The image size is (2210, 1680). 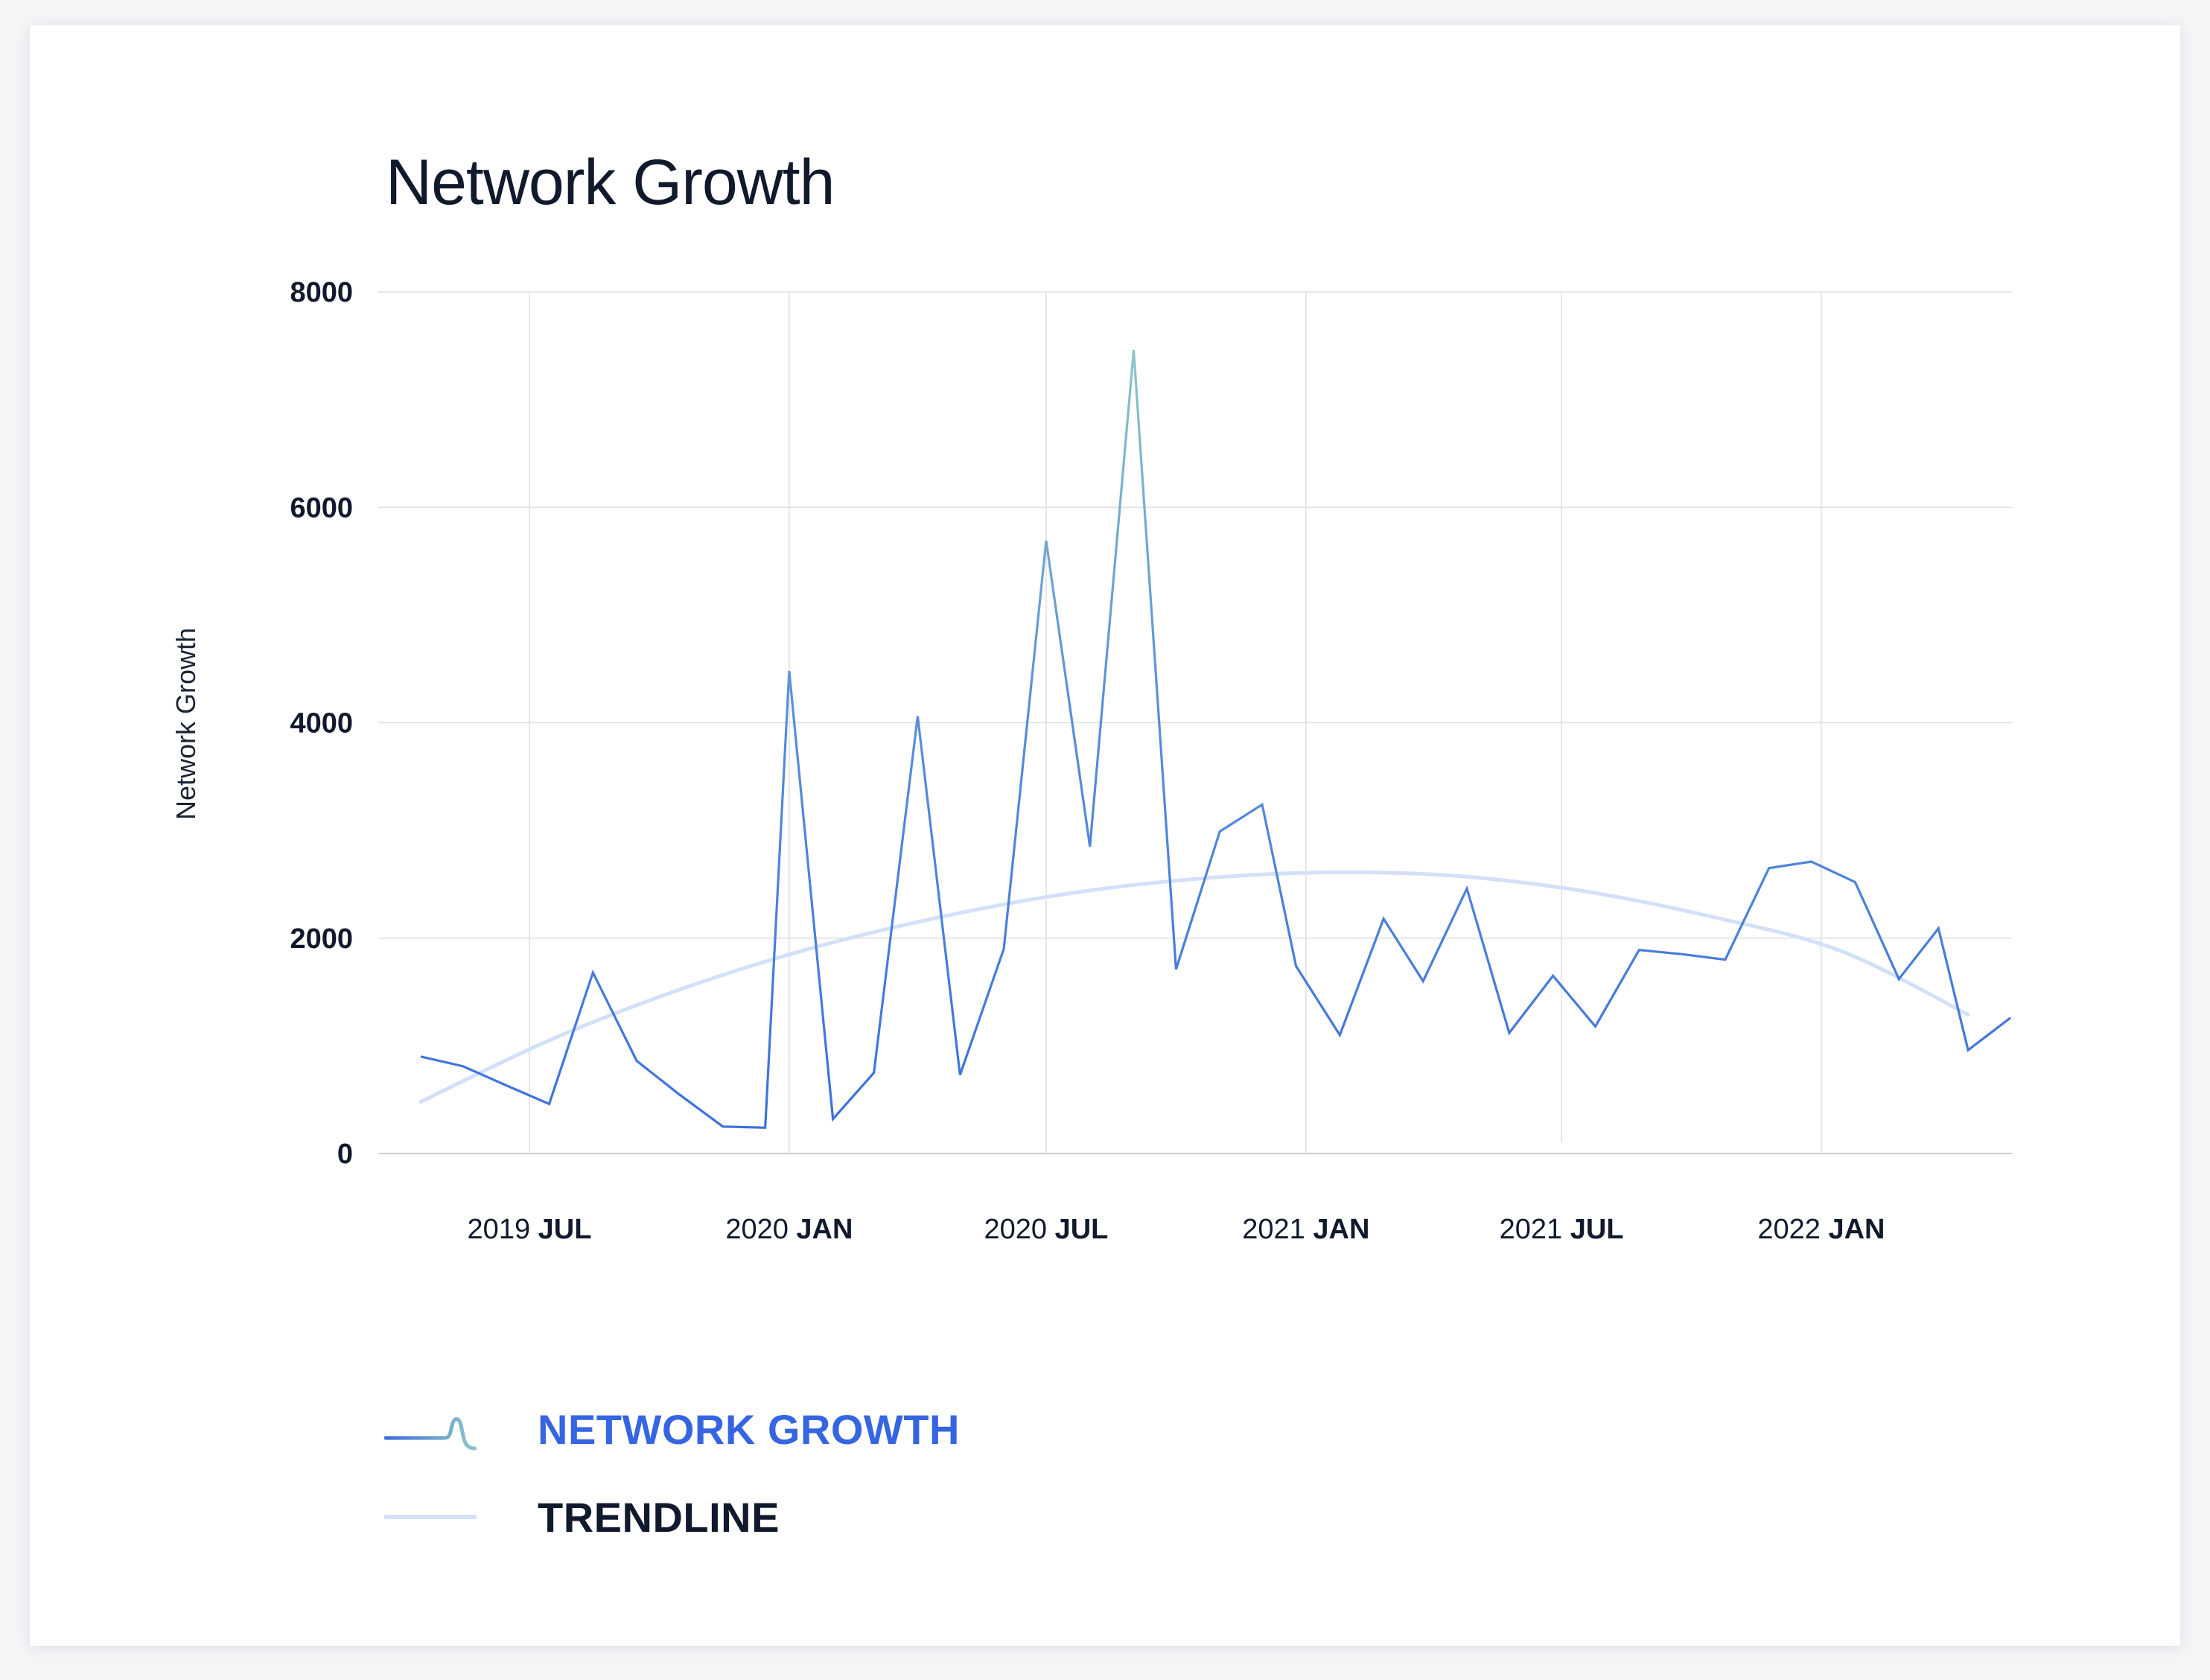 What do you see at coordinates (1821, 1229) in the screenshot?
I see `x-tick-label: 2022 JAN` at bounding box center [1821, 1229].